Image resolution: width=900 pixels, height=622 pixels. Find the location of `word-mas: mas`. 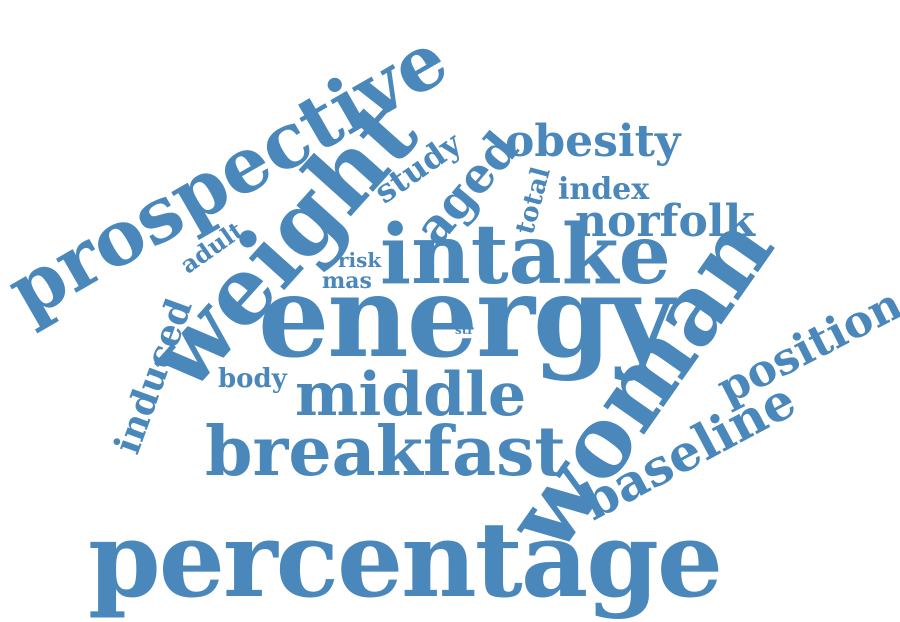

word-mas: mas is located at coordinates (347, 281).